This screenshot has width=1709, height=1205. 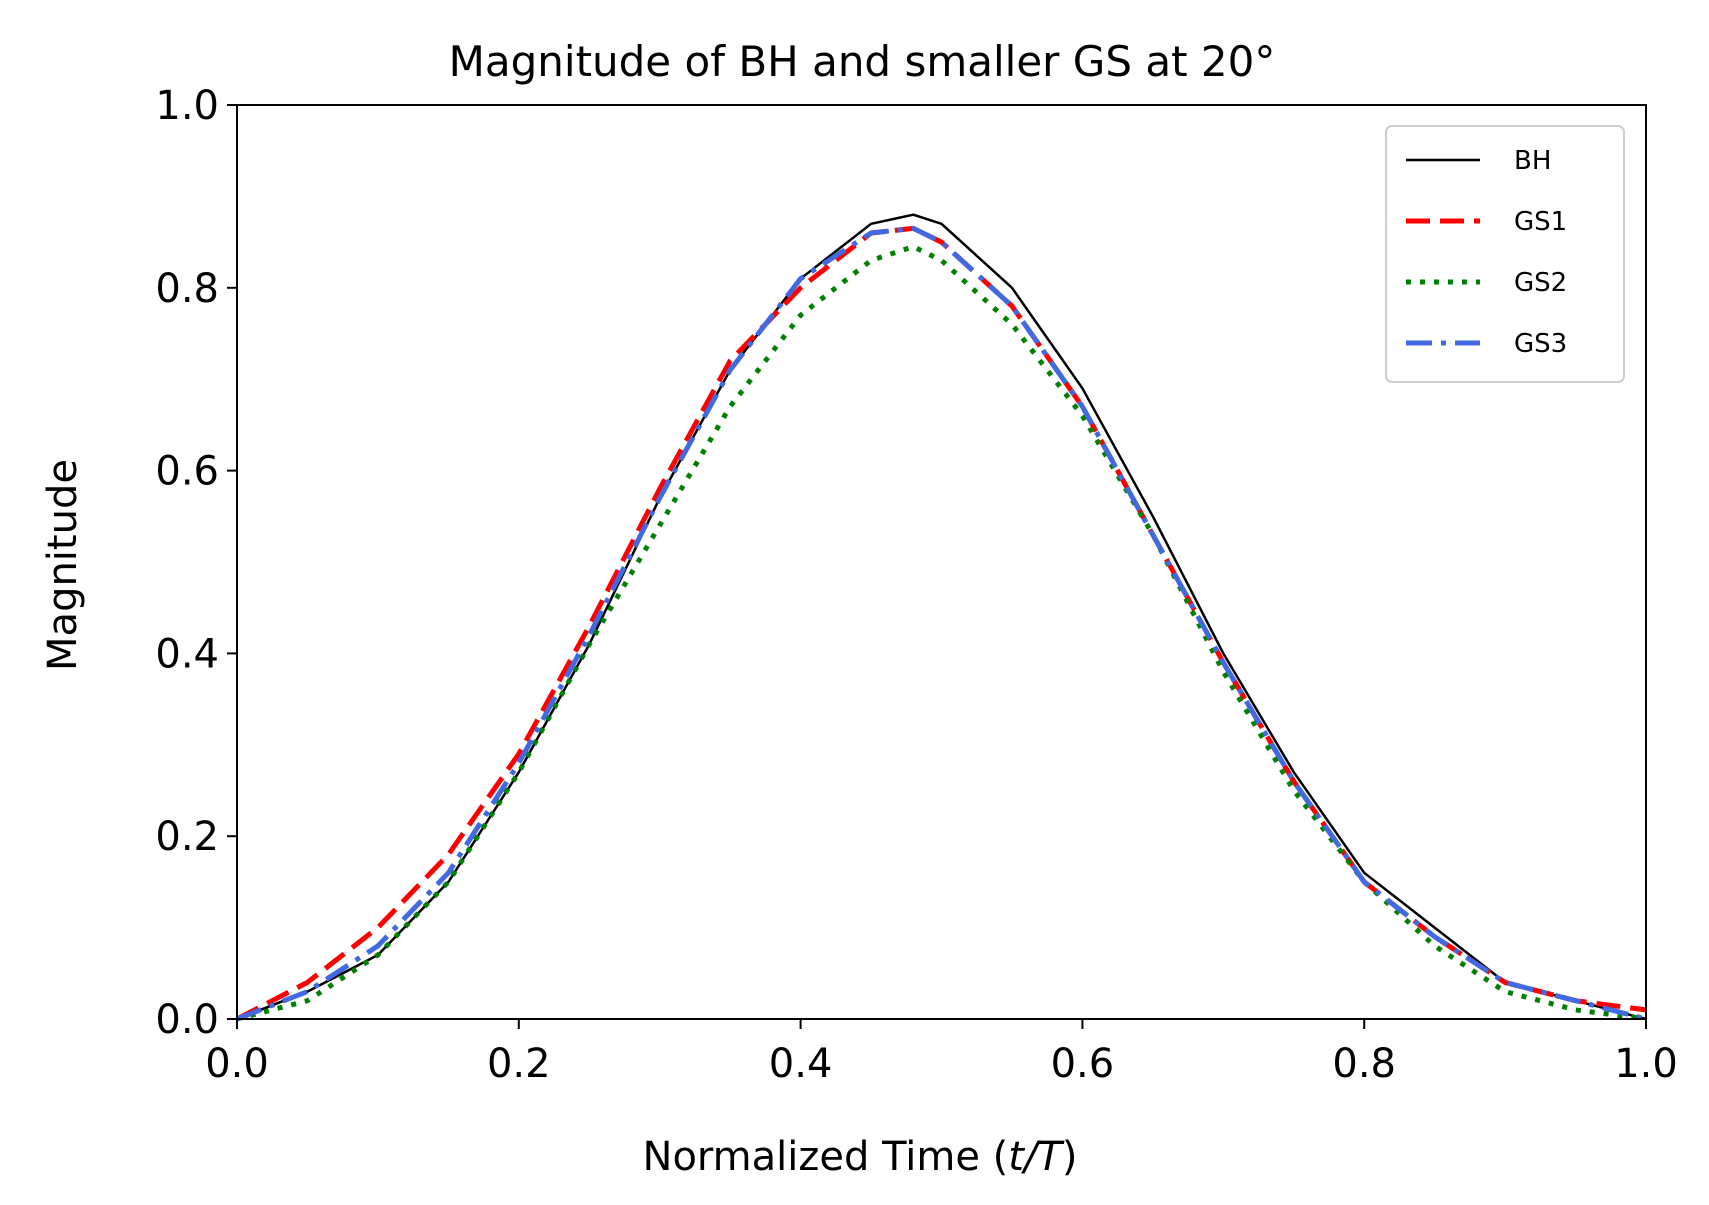 I want to click on y-axis-label: Magnitude, so click(x=63, y=565).